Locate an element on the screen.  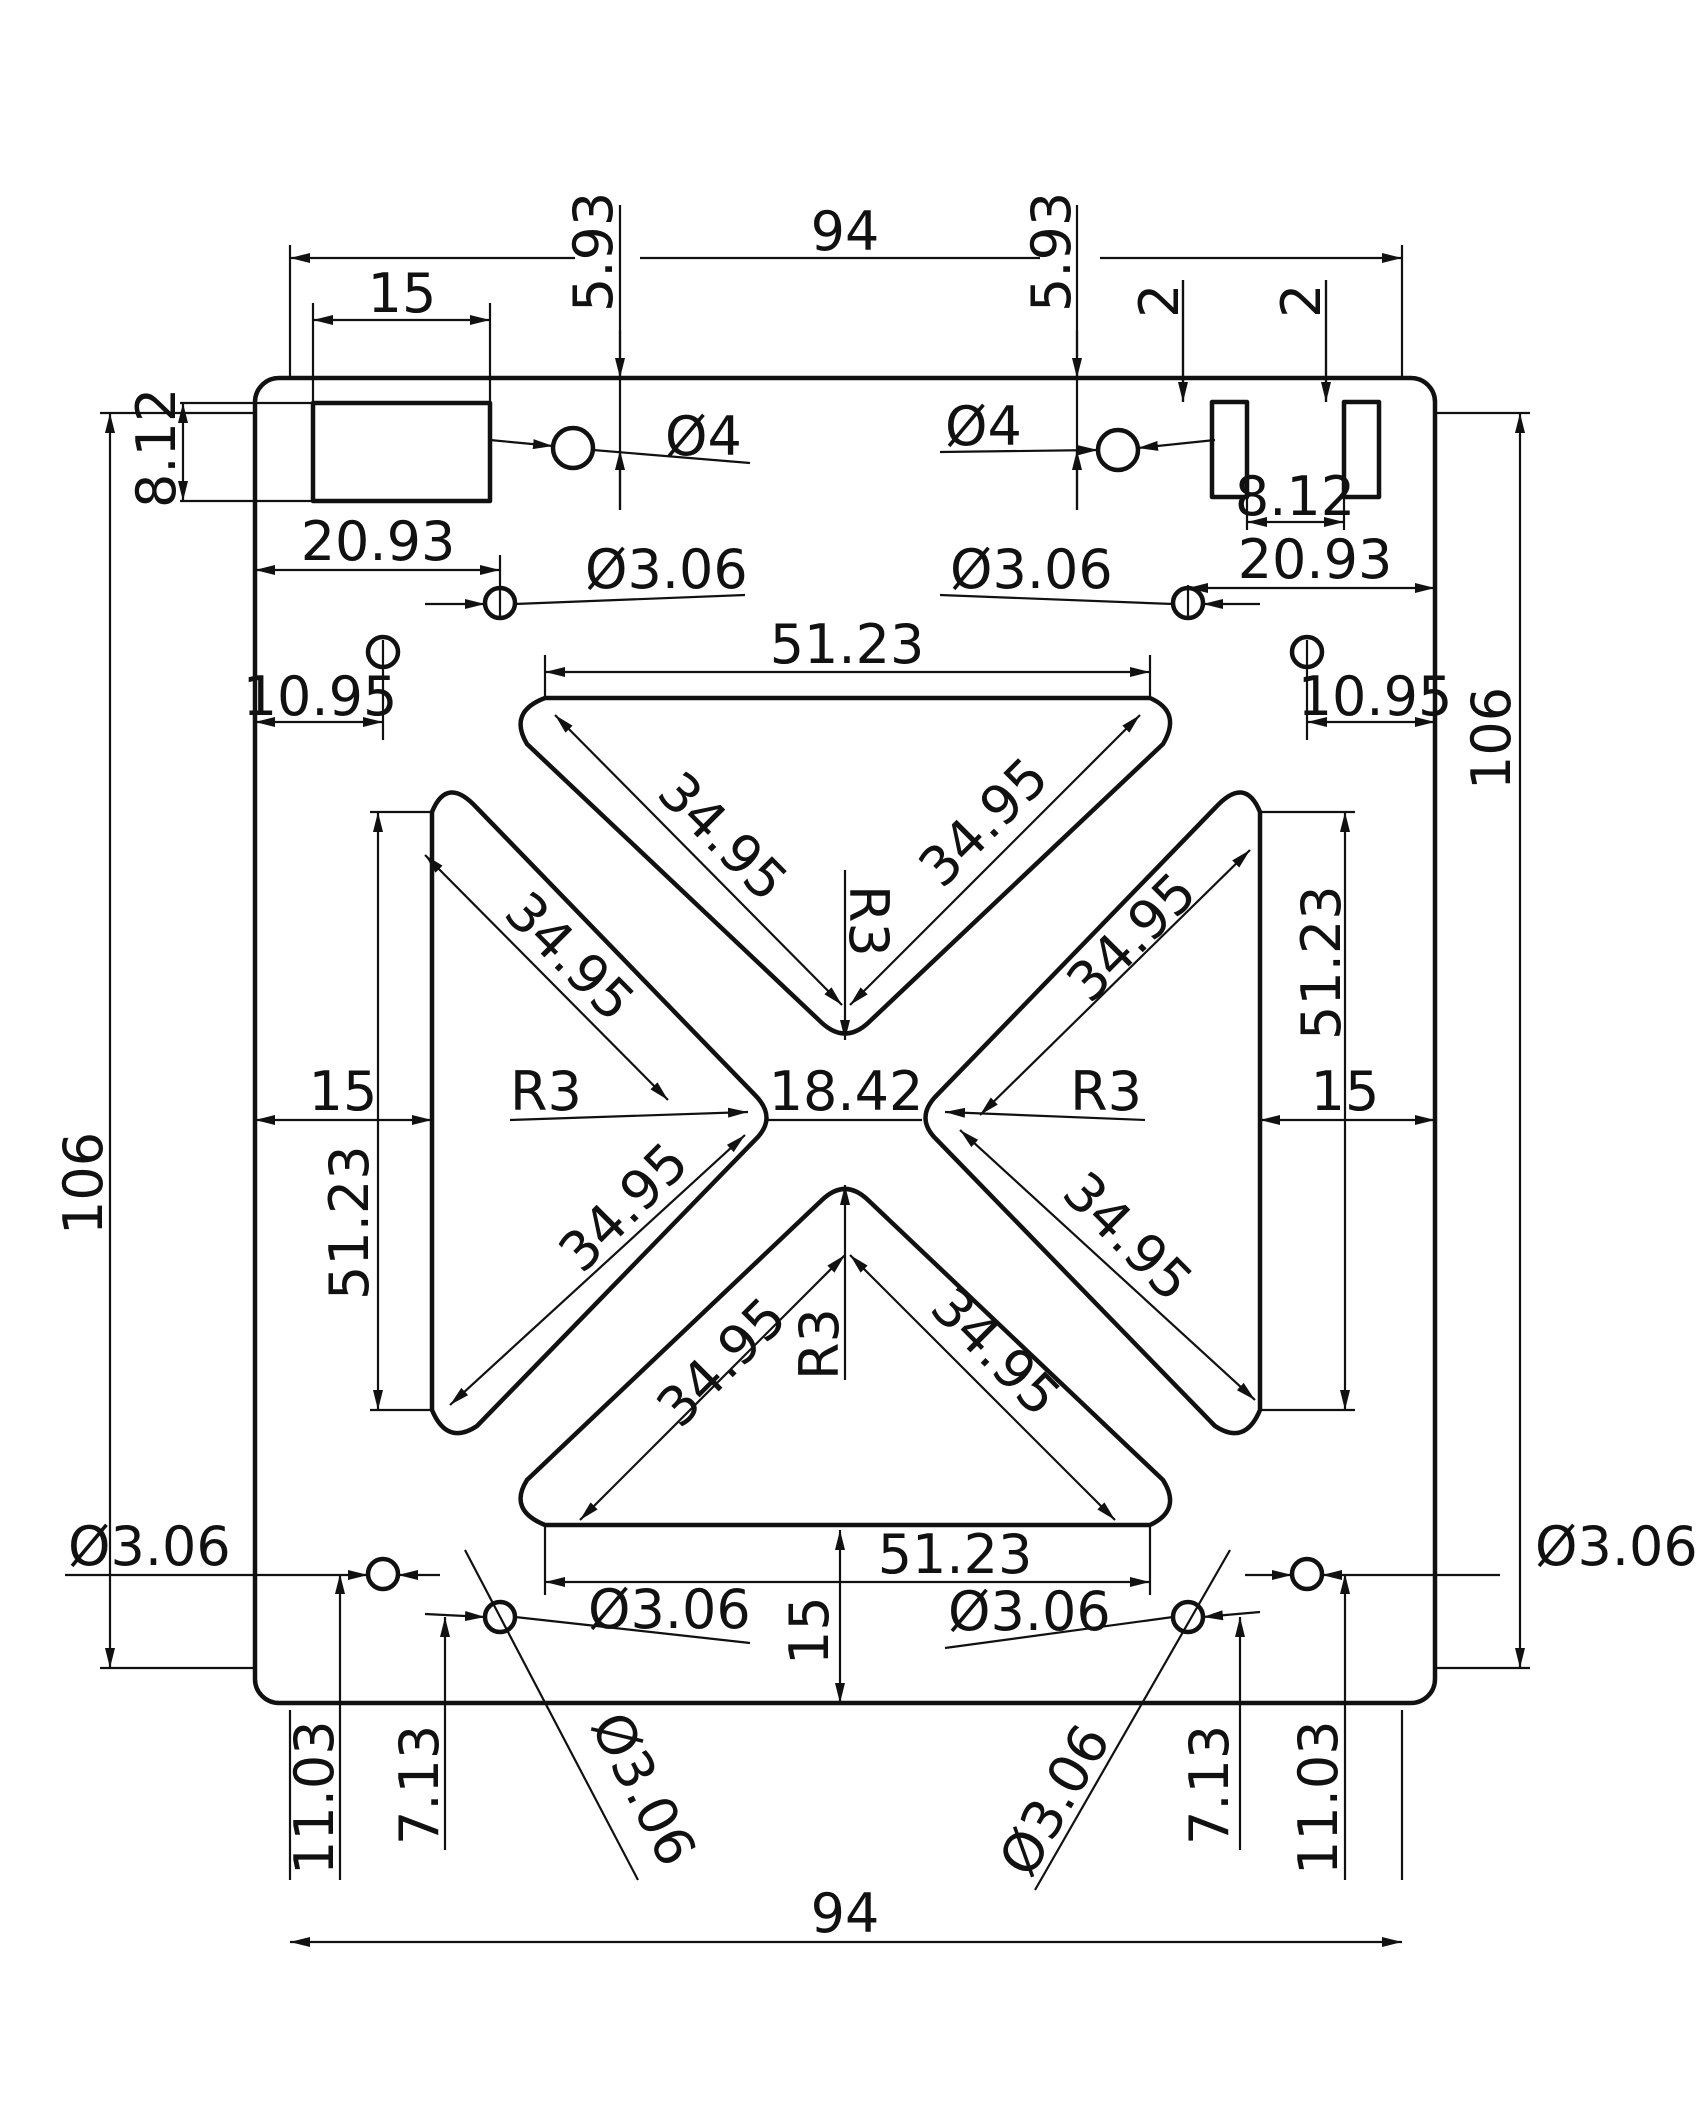
dim-cutout-side-6: 34.95 is located at coordinates (1128, 1237).